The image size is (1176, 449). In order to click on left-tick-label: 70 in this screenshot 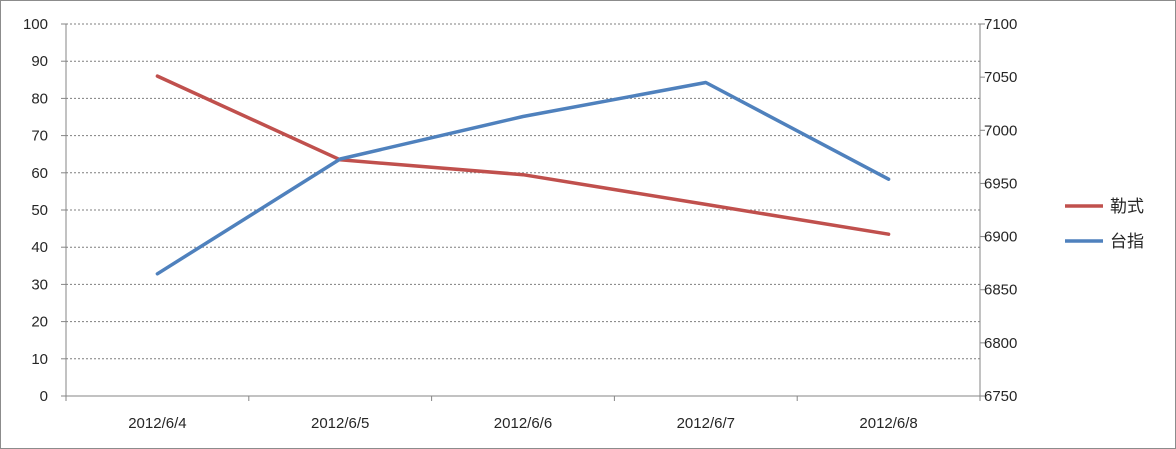, I will do `click(39, 136)`.